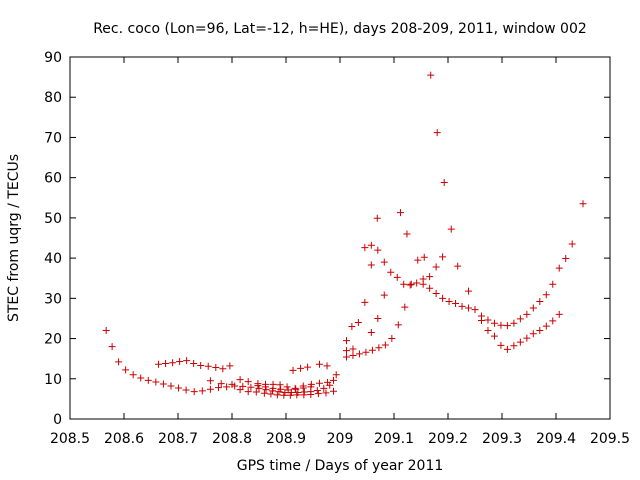  Describe the element at coordinates (14, 238) in the screenshot. I see `y-axis-label: STEC from uqrg / TECUs` at that location.